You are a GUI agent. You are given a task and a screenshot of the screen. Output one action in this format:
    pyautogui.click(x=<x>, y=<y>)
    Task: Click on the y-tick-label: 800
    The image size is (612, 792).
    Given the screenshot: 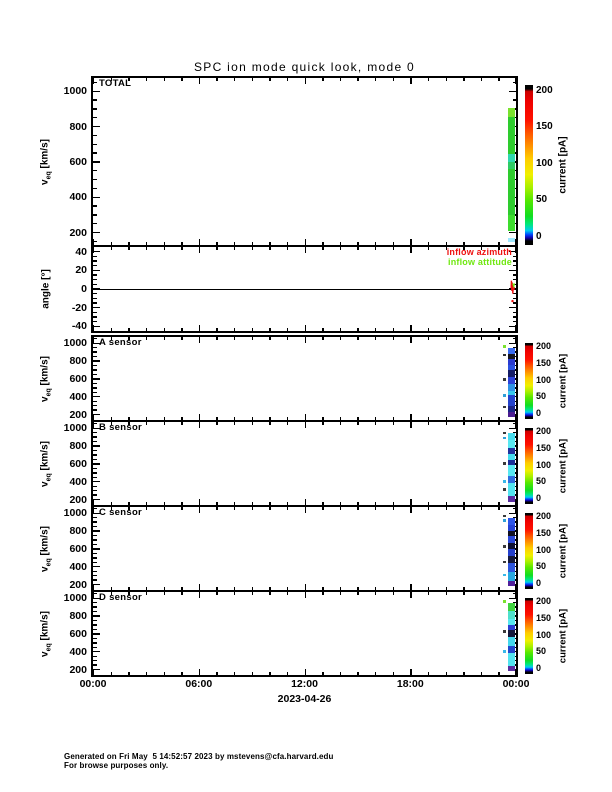 What is the action you would take?
    pyautogui.click(x=78, y=616)
    